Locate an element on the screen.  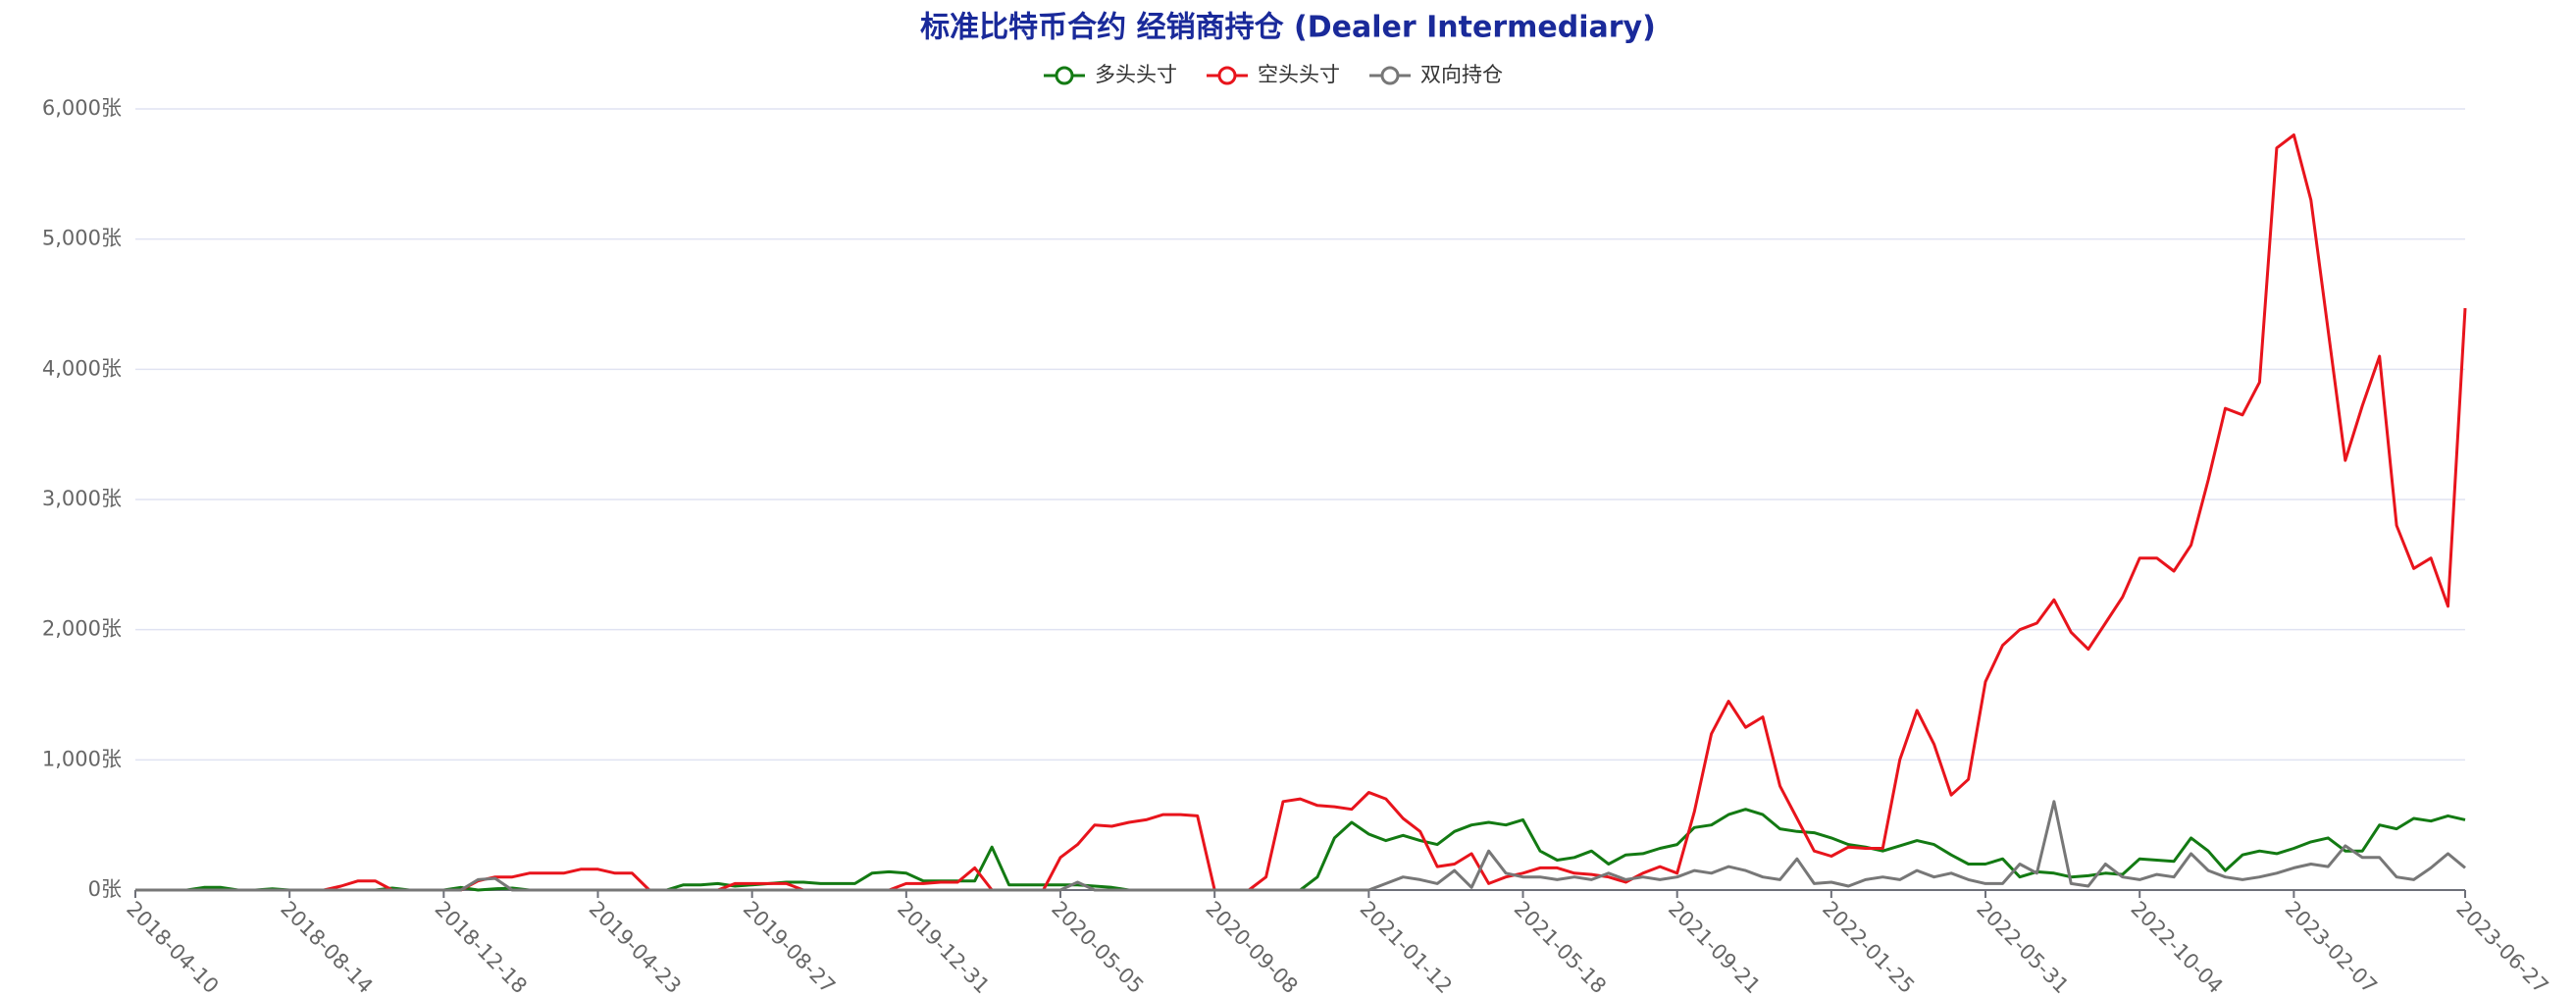
x-tick-label: 2023-02-07 is located at coordinates (2331, 947).